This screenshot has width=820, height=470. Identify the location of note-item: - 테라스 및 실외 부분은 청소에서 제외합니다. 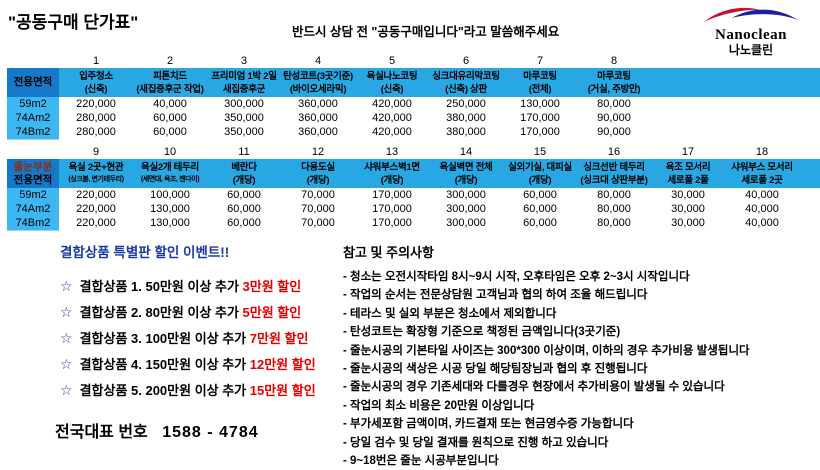
(450, 313).